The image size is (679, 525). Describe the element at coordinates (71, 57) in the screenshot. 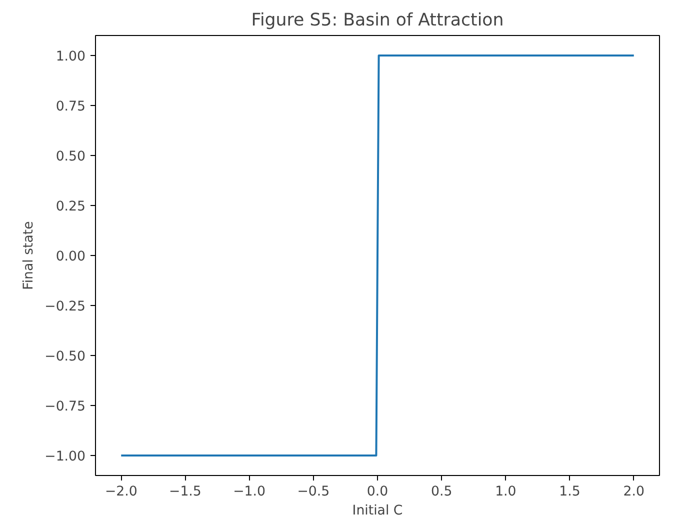

I see `y-tick-label: 1.00` at that location.